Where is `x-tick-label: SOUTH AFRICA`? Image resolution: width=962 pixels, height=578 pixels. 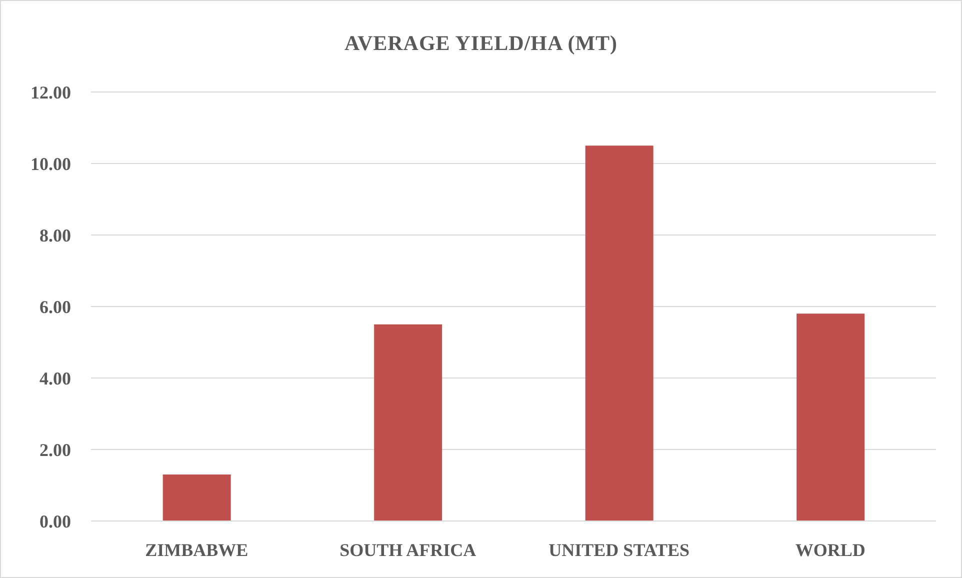
x-tick-label: SOUTH AFRICA is located at coordinates (408, 550).